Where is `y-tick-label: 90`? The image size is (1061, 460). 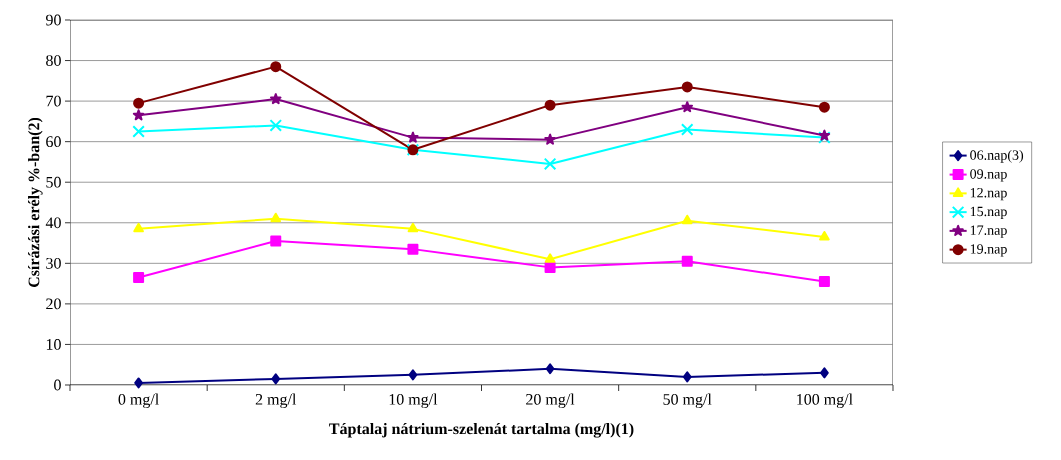 y-tick-label: 90 is located at coordinates (53, 20).